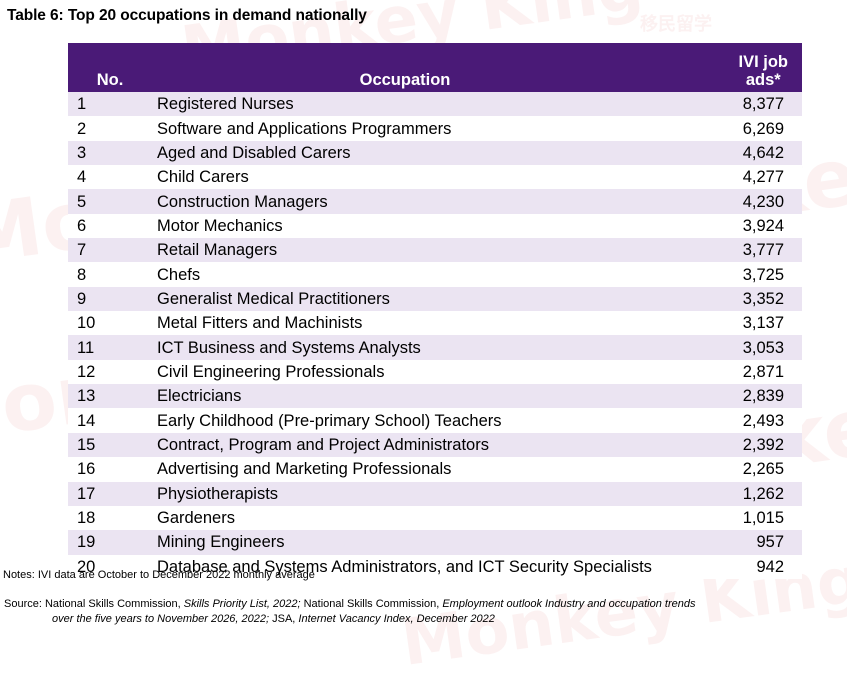 The image size is (847, 681). Describe the element at coordinates (730, 542) in the screenshot. I see `cell-ivi-job-ads: 957` at that location.